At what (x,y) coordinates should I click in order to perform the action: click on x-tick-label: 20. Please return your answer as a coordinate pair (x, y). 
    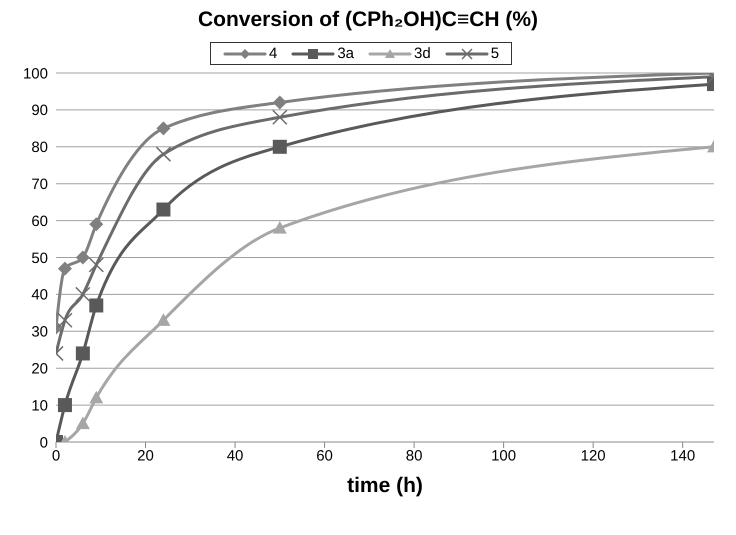
    Looking at the image, I should click on (145, 456).